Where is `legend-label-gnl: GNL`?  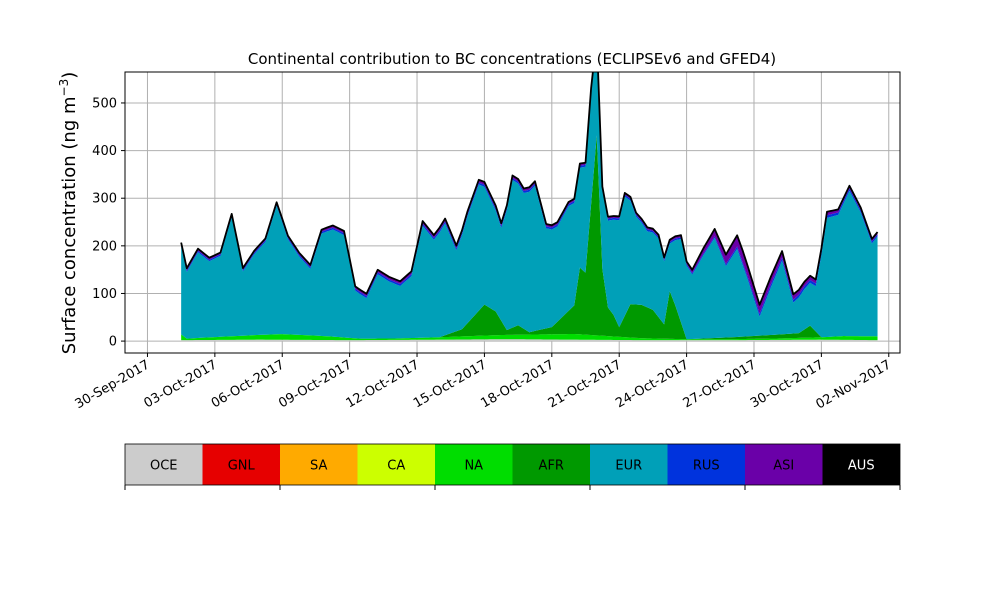 legend-label-gnl: GNL is located at coordinates (242, 466).